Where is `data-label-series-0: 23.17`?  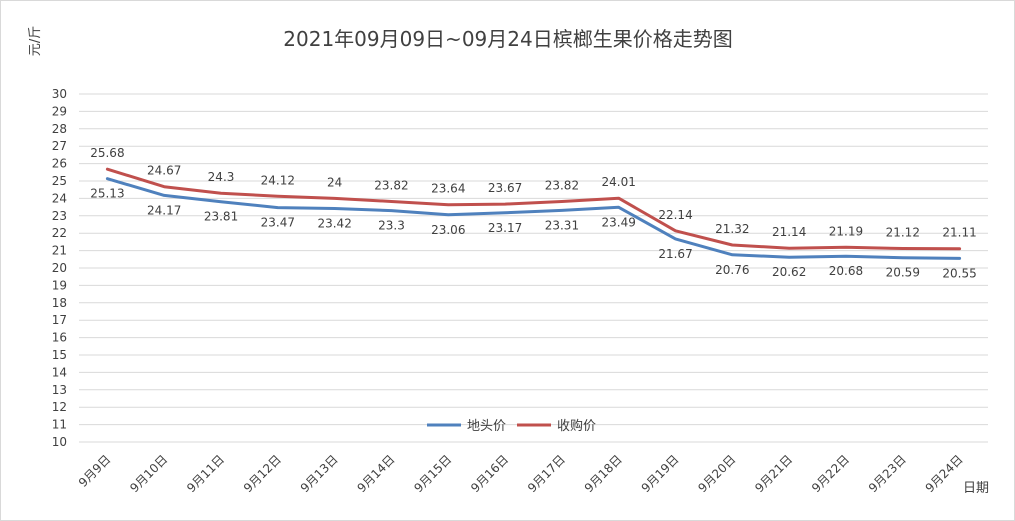
data-label-series-0: 23.17 is located at coordinates (505, 228).